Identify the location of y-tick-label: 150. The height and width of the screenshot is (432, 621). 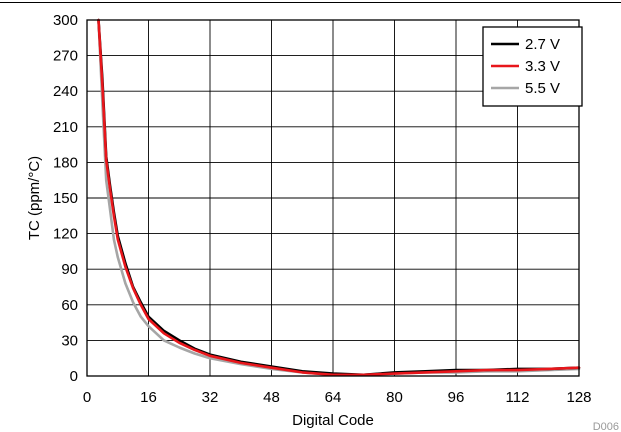
(65, 198).